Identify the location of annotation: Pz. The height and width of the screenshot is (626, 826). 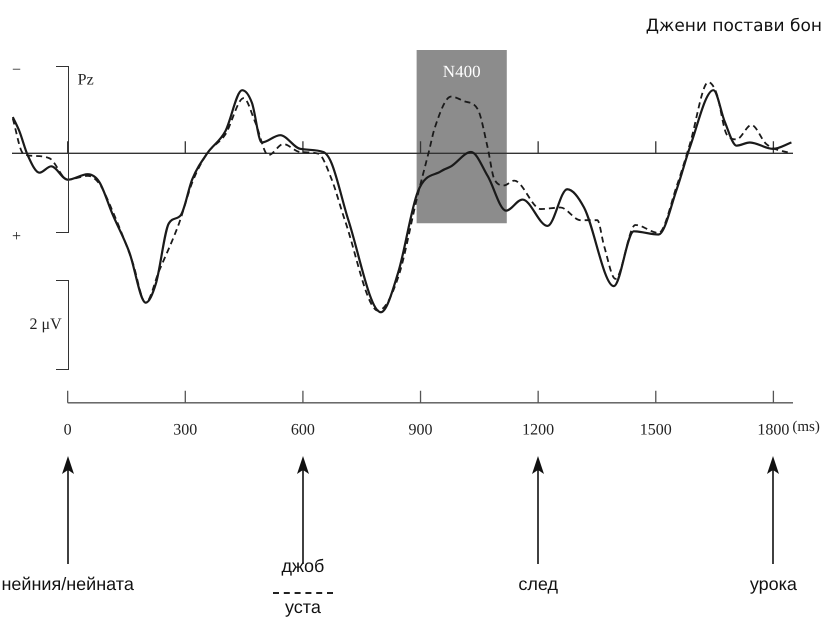
(86, 80).